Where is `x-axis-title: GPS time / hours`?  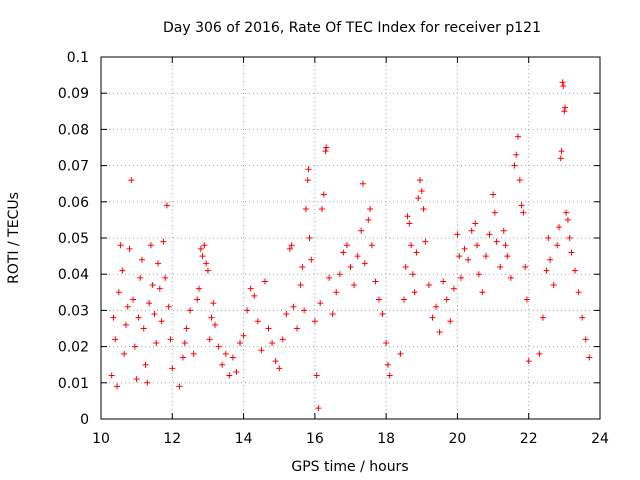
x-axis-title: GPS time / hours is located at coordinates (349, 467).